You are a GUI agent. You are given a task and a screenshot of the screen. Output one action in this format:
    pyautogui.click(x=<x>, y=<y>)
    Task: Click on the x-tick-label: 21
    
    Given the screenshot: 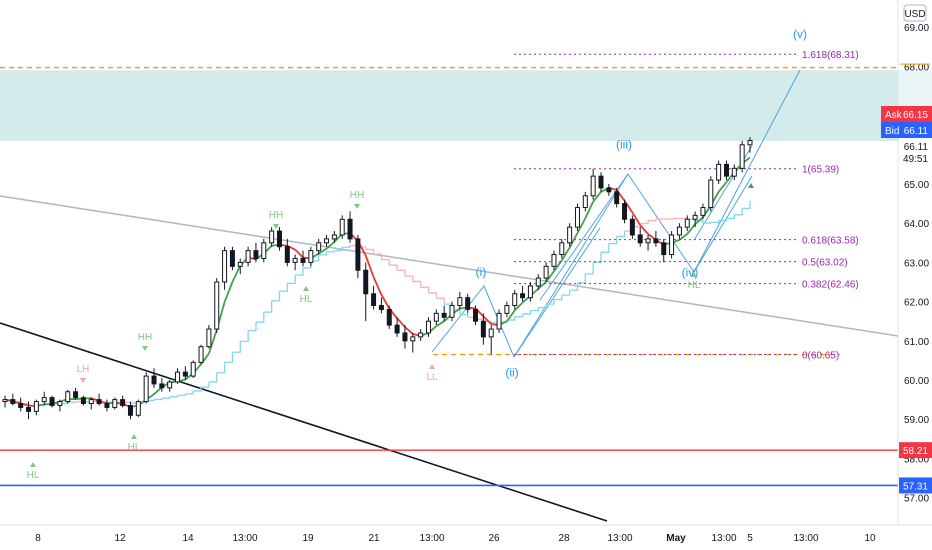 What is the action you would take?
    pyautogui.click(x=374, y=538)
    